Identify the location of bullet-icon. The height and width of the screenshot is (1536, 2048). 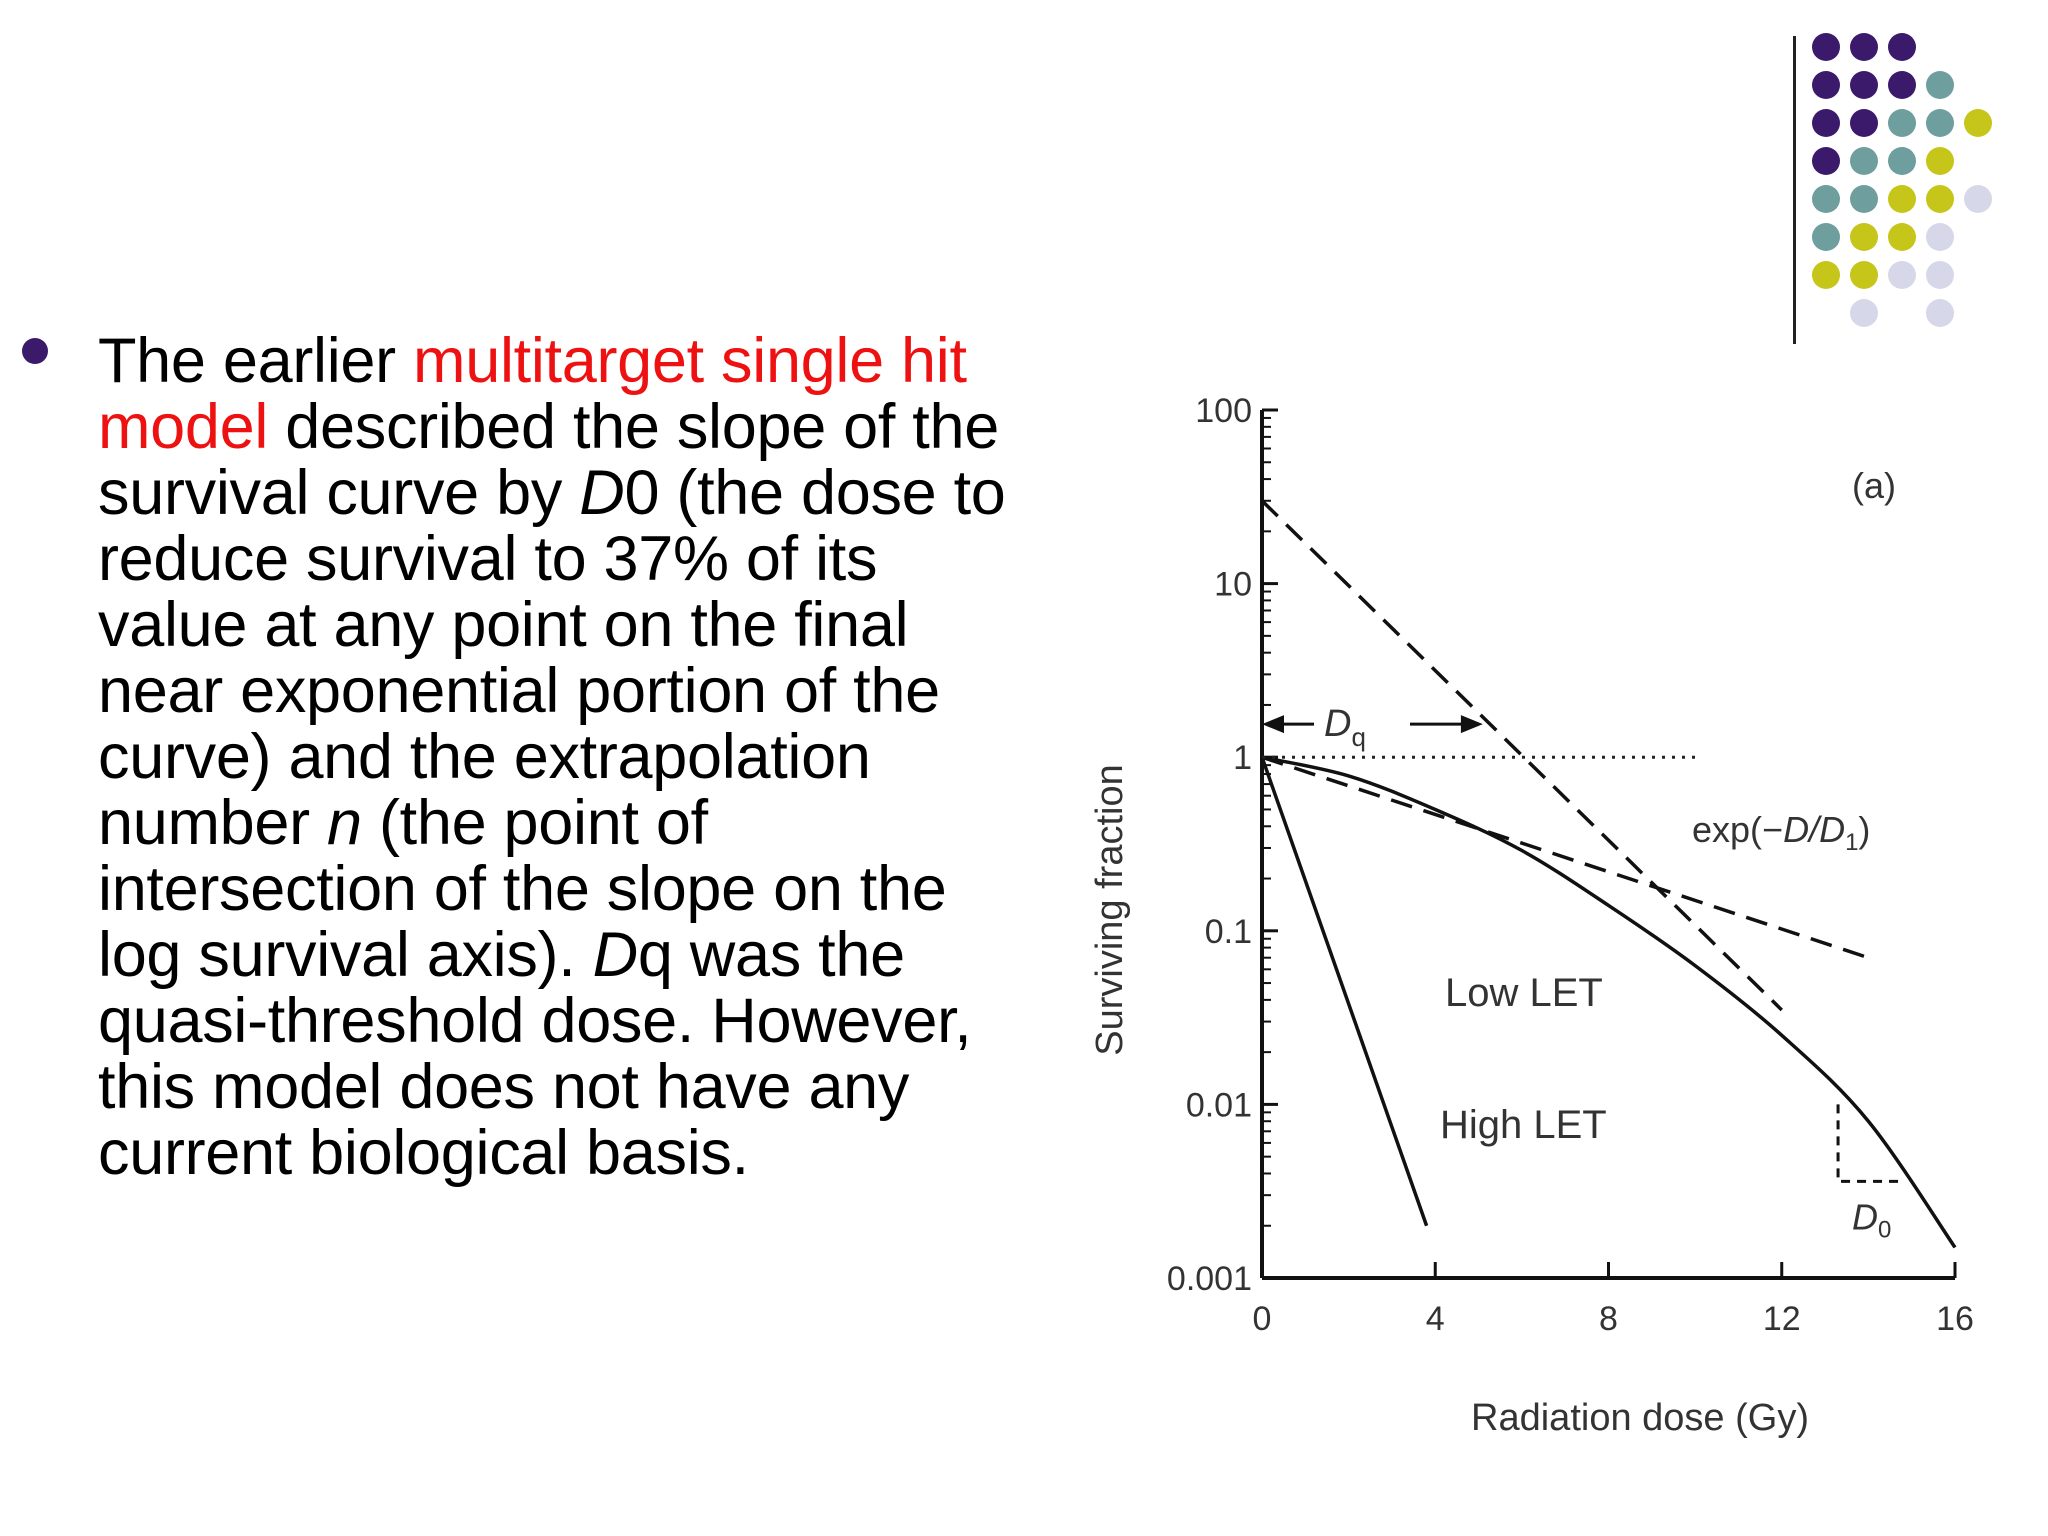
(35, 351).